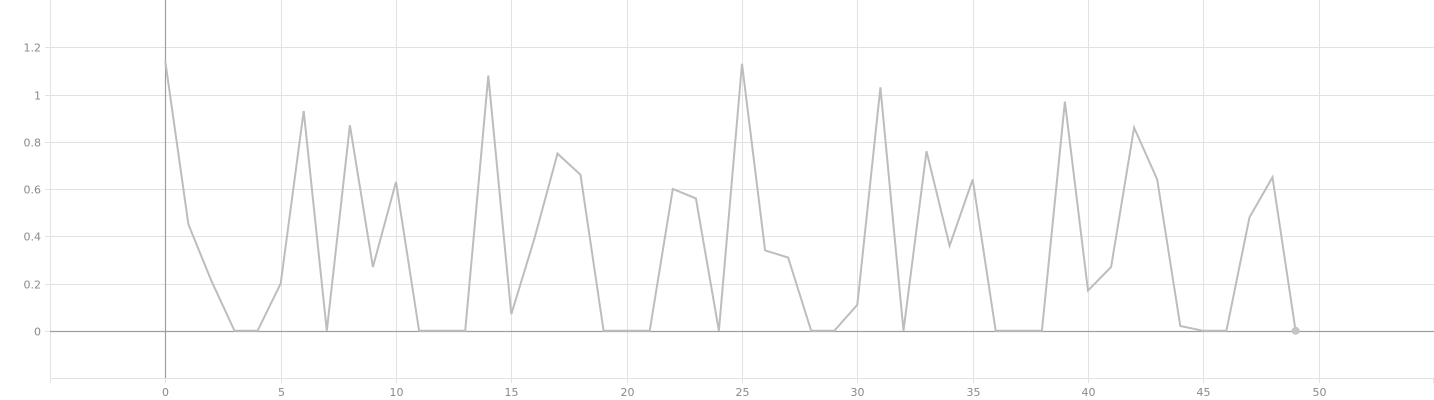 This screenshot has width=1434, height=400. Describe the element at coordinates (858, 392) in the screenshot. I see `x-tick-label: 30` at that location.